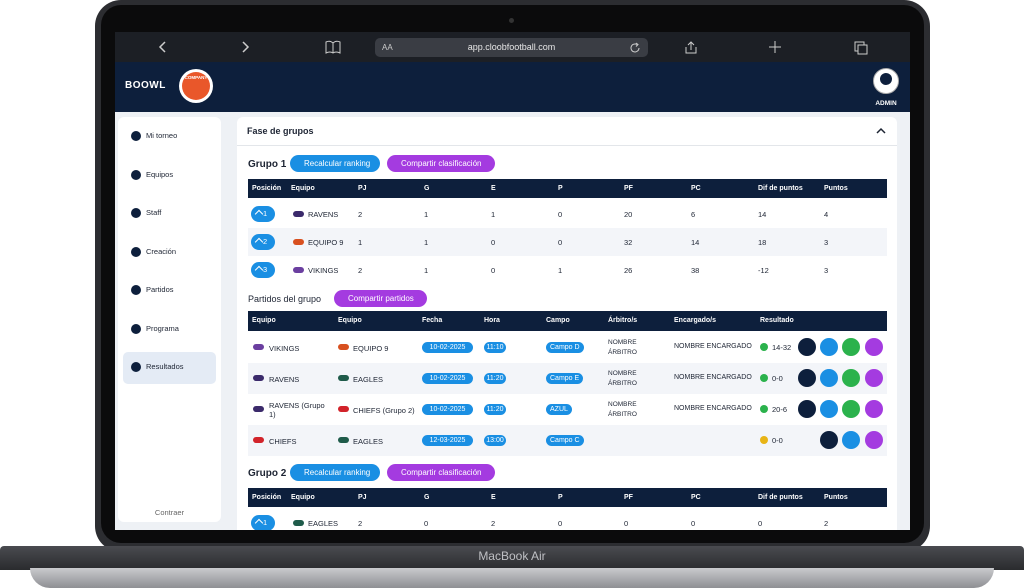 The width and height of the screenshot is (1024, 588). I want to click on camera, so click(511, 20).